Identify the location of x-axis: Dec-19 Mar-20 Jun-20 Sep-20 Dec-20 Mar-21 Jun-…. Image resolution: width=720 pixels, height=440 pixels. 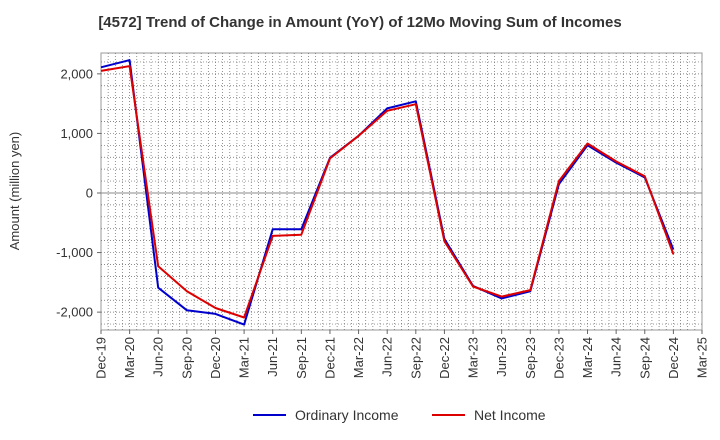
(402, 354).